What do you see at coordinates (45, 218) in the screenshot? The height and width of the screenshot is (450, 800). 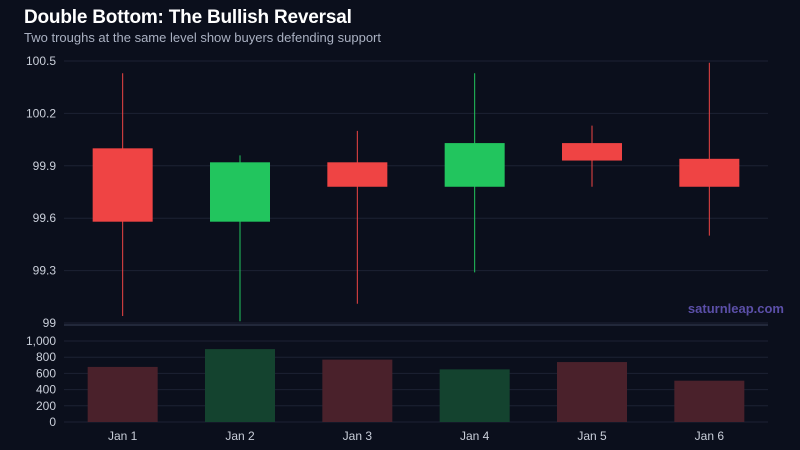 I see `price-tick-label: 99.6` at bounding box center [45, 218].